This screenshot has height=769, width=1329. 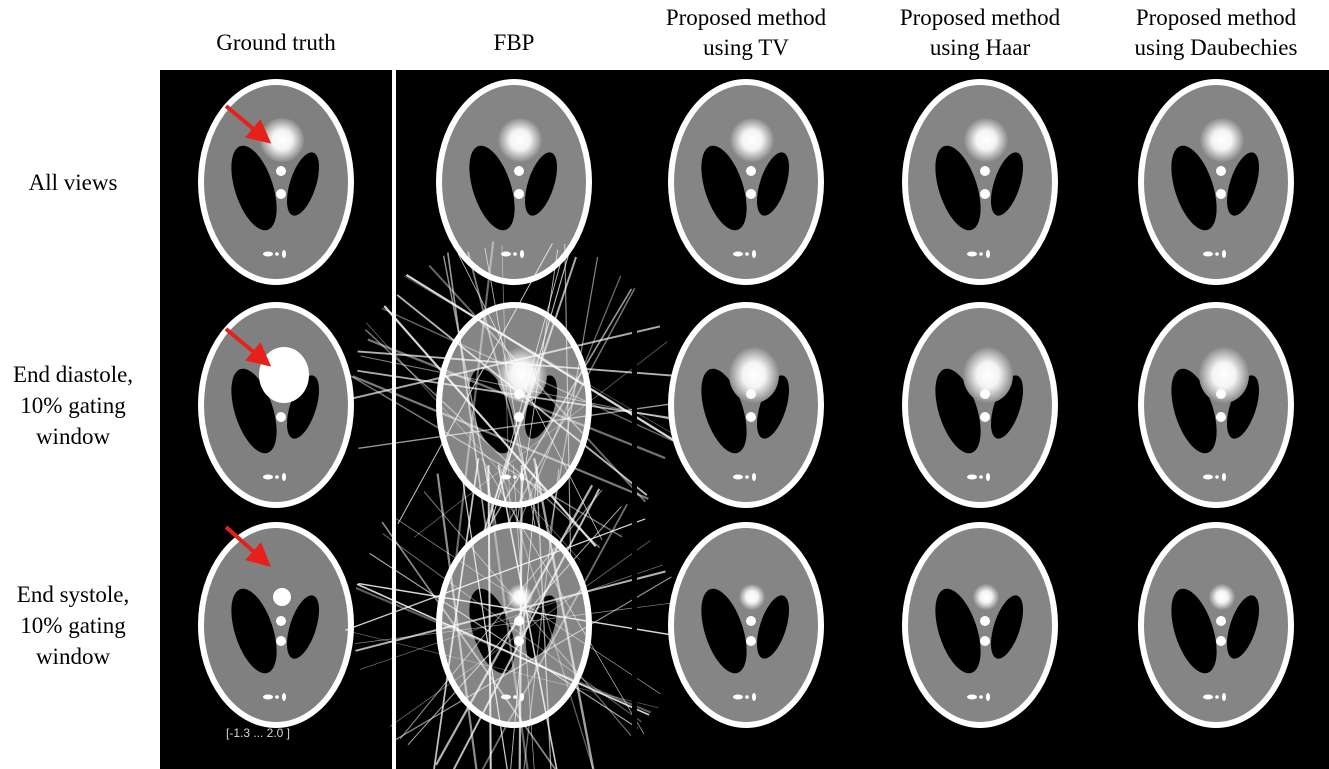 What do you see at coordinates (514, 42) in the screenshot?
I see `column-header: FBP` at bounding box center [514, 42].